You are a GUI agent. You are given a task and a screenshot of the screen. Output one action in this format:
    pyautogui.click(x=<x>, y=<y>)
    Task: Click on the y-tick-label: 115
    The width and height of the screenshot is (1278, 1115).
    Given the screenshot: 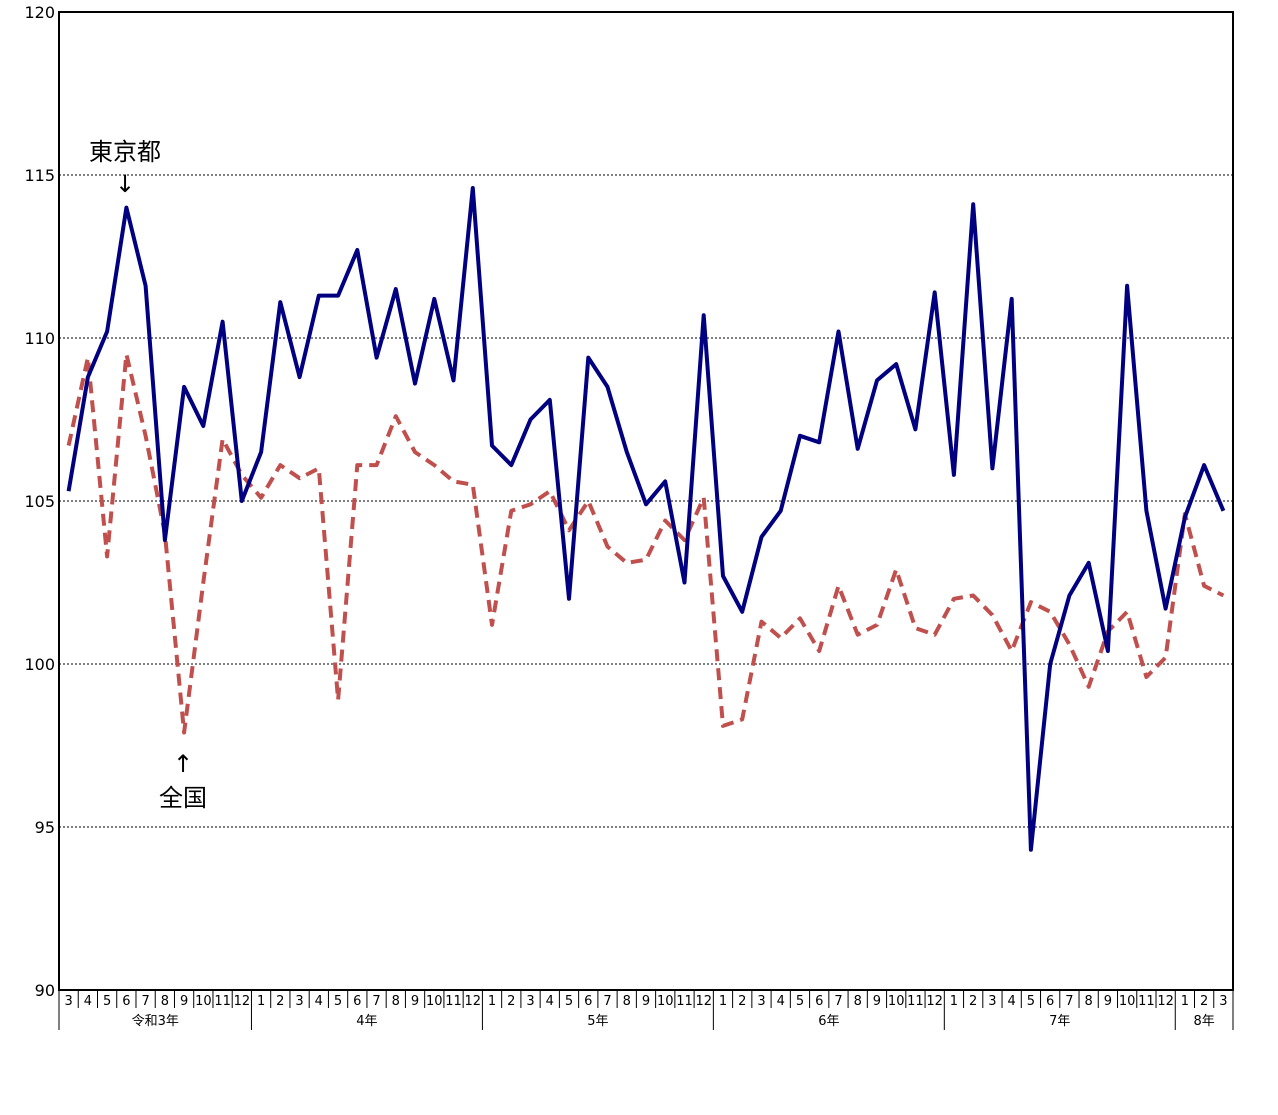 What is the action you would take?
    pyautogui.click(x=39, y=175)
    